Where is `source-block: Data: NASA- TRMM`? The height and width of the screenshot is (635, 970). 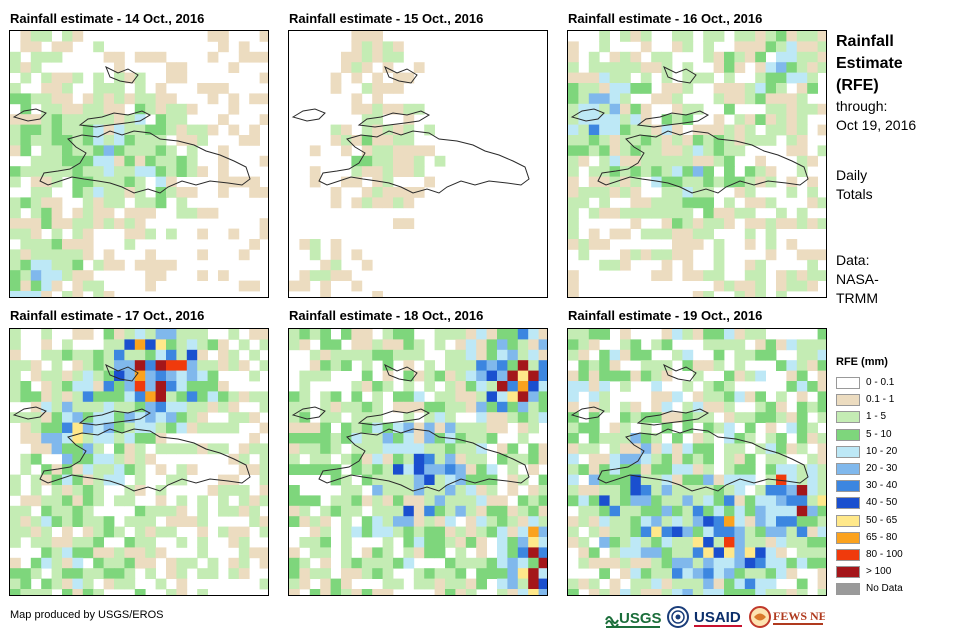
source-block: Data: NASA- TRMM is located at coordinates (857, 279).